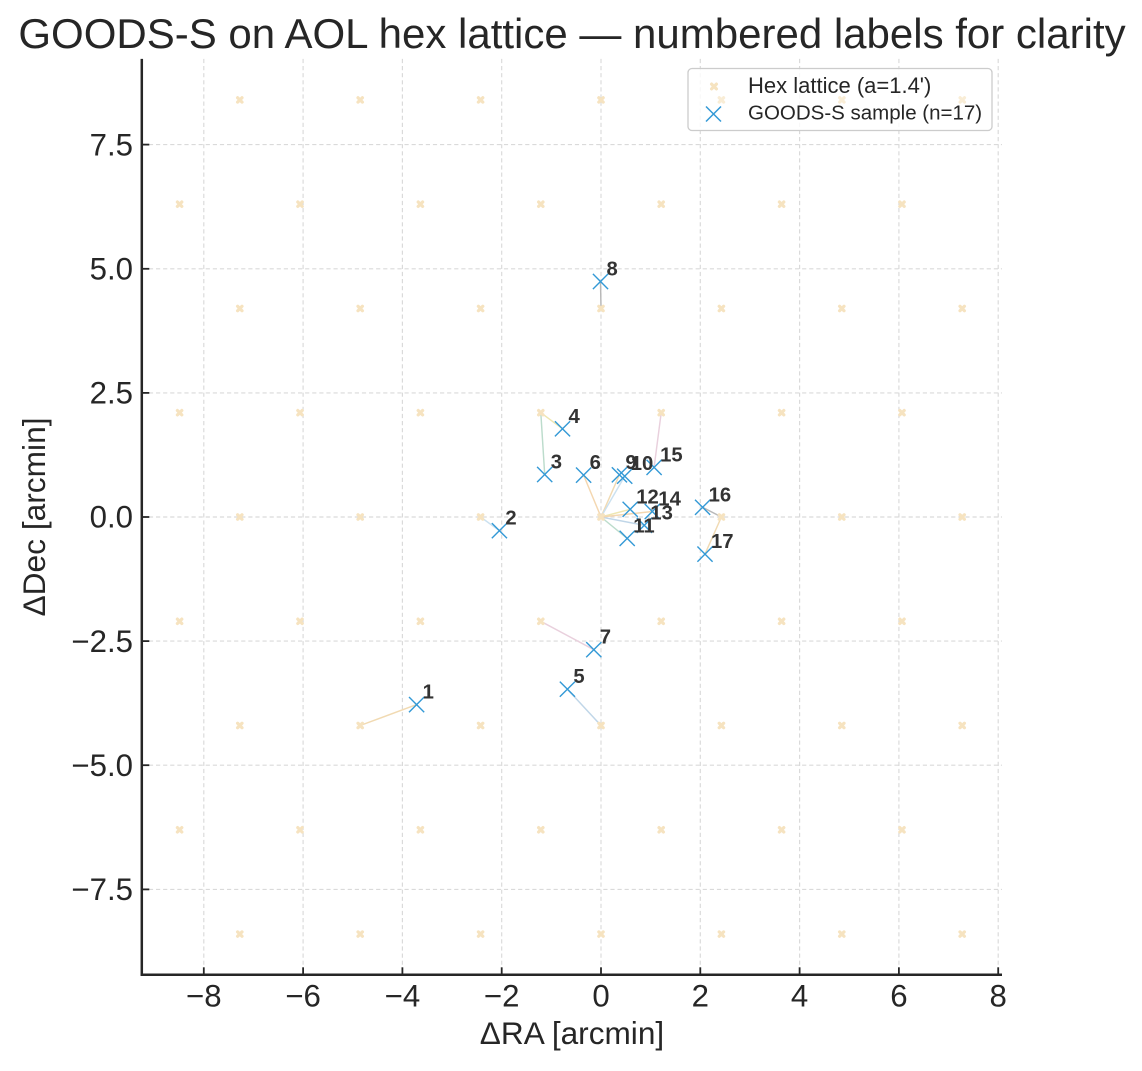  Describe the element at coordinates (102, 765) in the screenshot. I see `svg-text: −5.0` at that location.